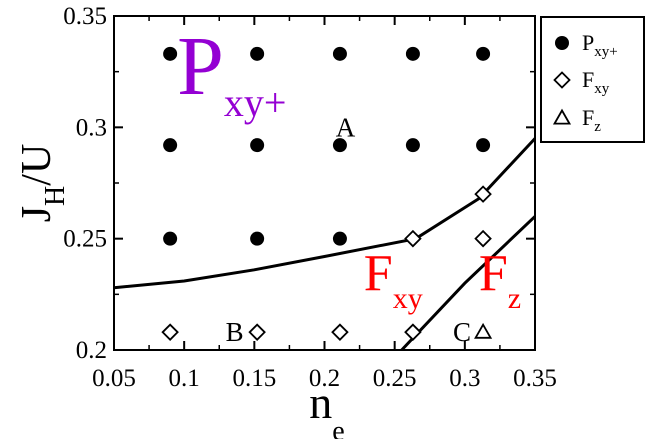 This screenshot has width=647, height=439. Describe the element at coordinates (114, 378) in the screenshot. I see `x-tick-label: 0.05` at that location.